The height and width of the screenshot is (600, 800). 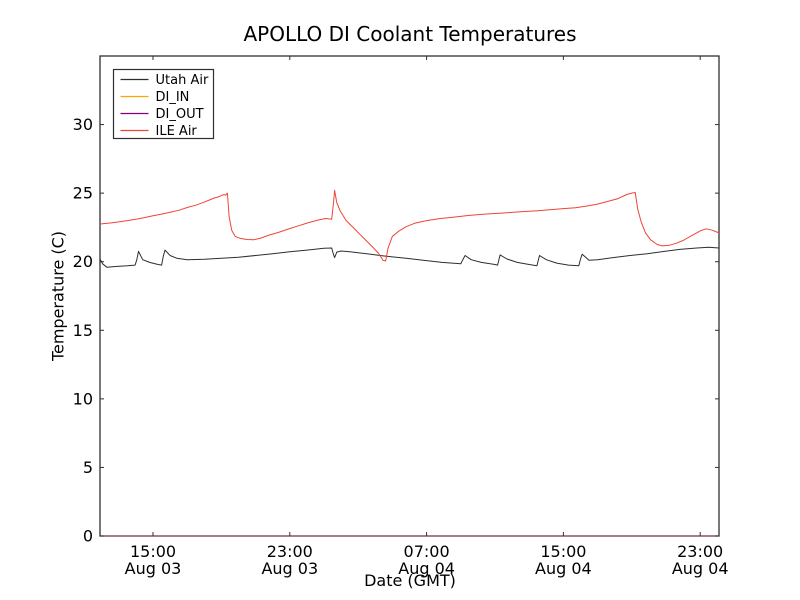 I want to click on series-ile-air-line, so click(x=409, y=225).